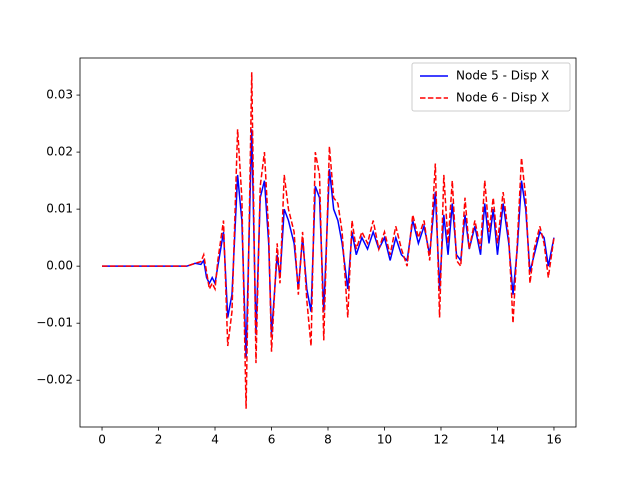 Image resolution: width=640 pixels, height=480 pixels. Describe the element at coordinates (497, 440) in the screenshot. I see `x-tick-label: 14` at that location.